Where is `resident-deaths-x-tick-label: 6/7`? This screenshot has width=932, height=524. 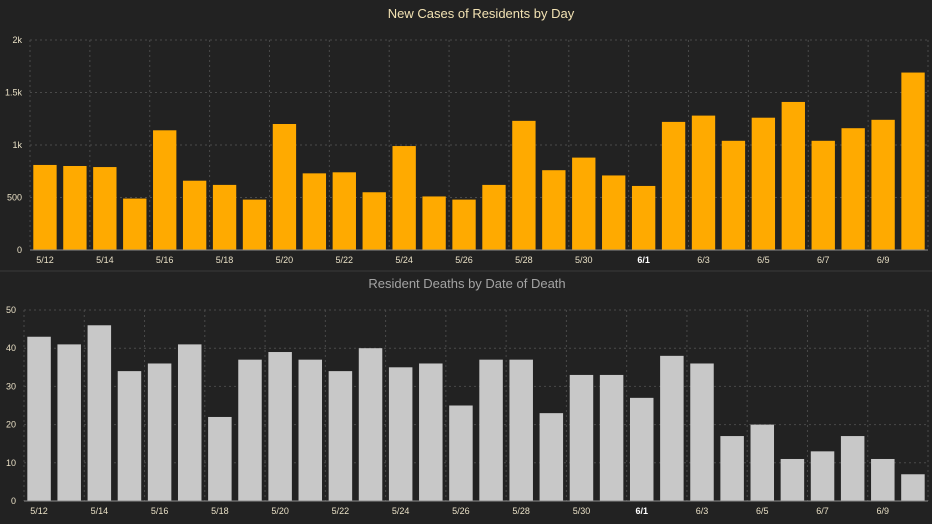 resident-deaths-x-tick-label: 6/7 is located at coordinates (822, 511).